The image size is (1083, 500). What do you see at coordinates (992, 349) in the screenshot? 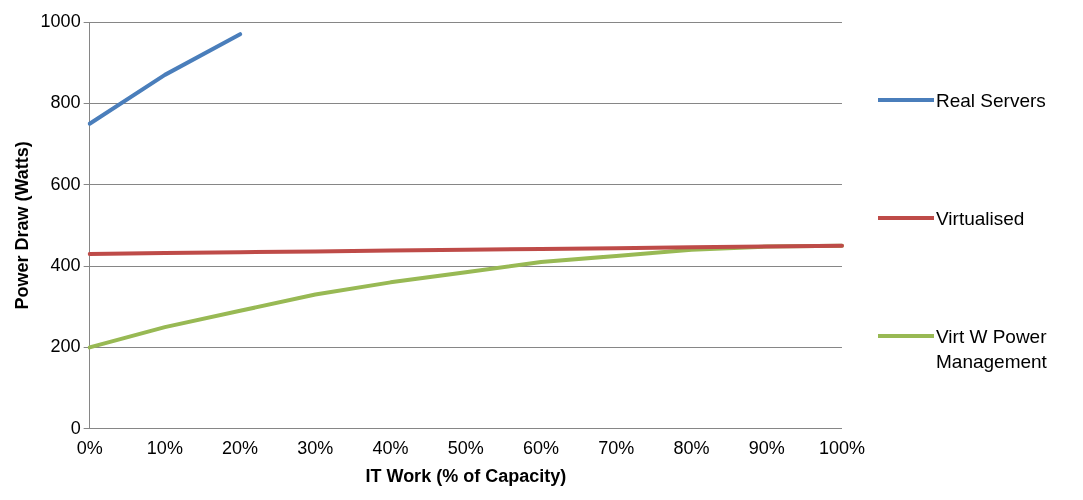
I see `legend-label: Virt W Power Management` at bounding box center [992, 349].